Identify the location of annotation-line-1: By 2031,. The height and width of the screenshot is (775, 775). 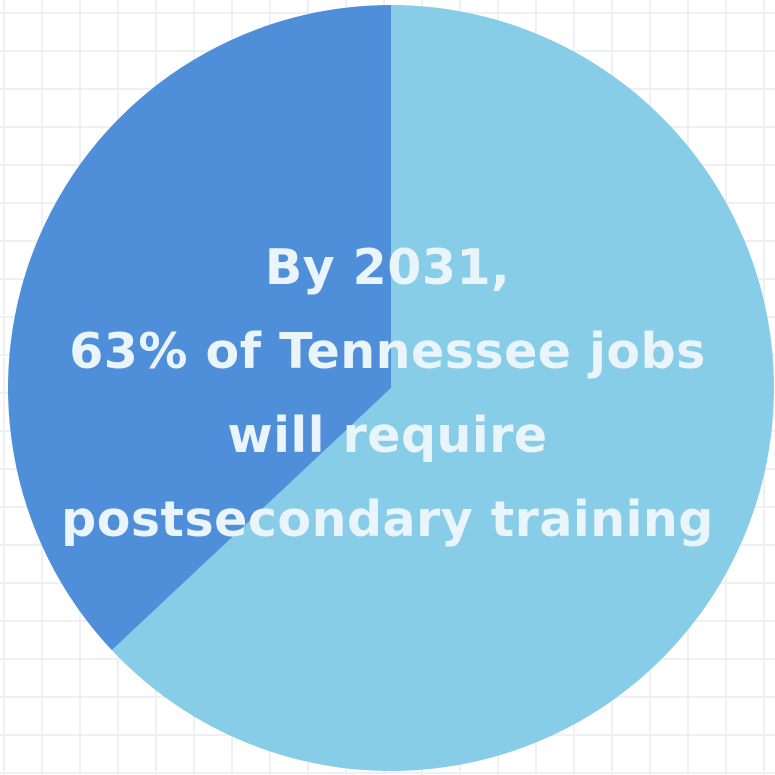
(387, 267).